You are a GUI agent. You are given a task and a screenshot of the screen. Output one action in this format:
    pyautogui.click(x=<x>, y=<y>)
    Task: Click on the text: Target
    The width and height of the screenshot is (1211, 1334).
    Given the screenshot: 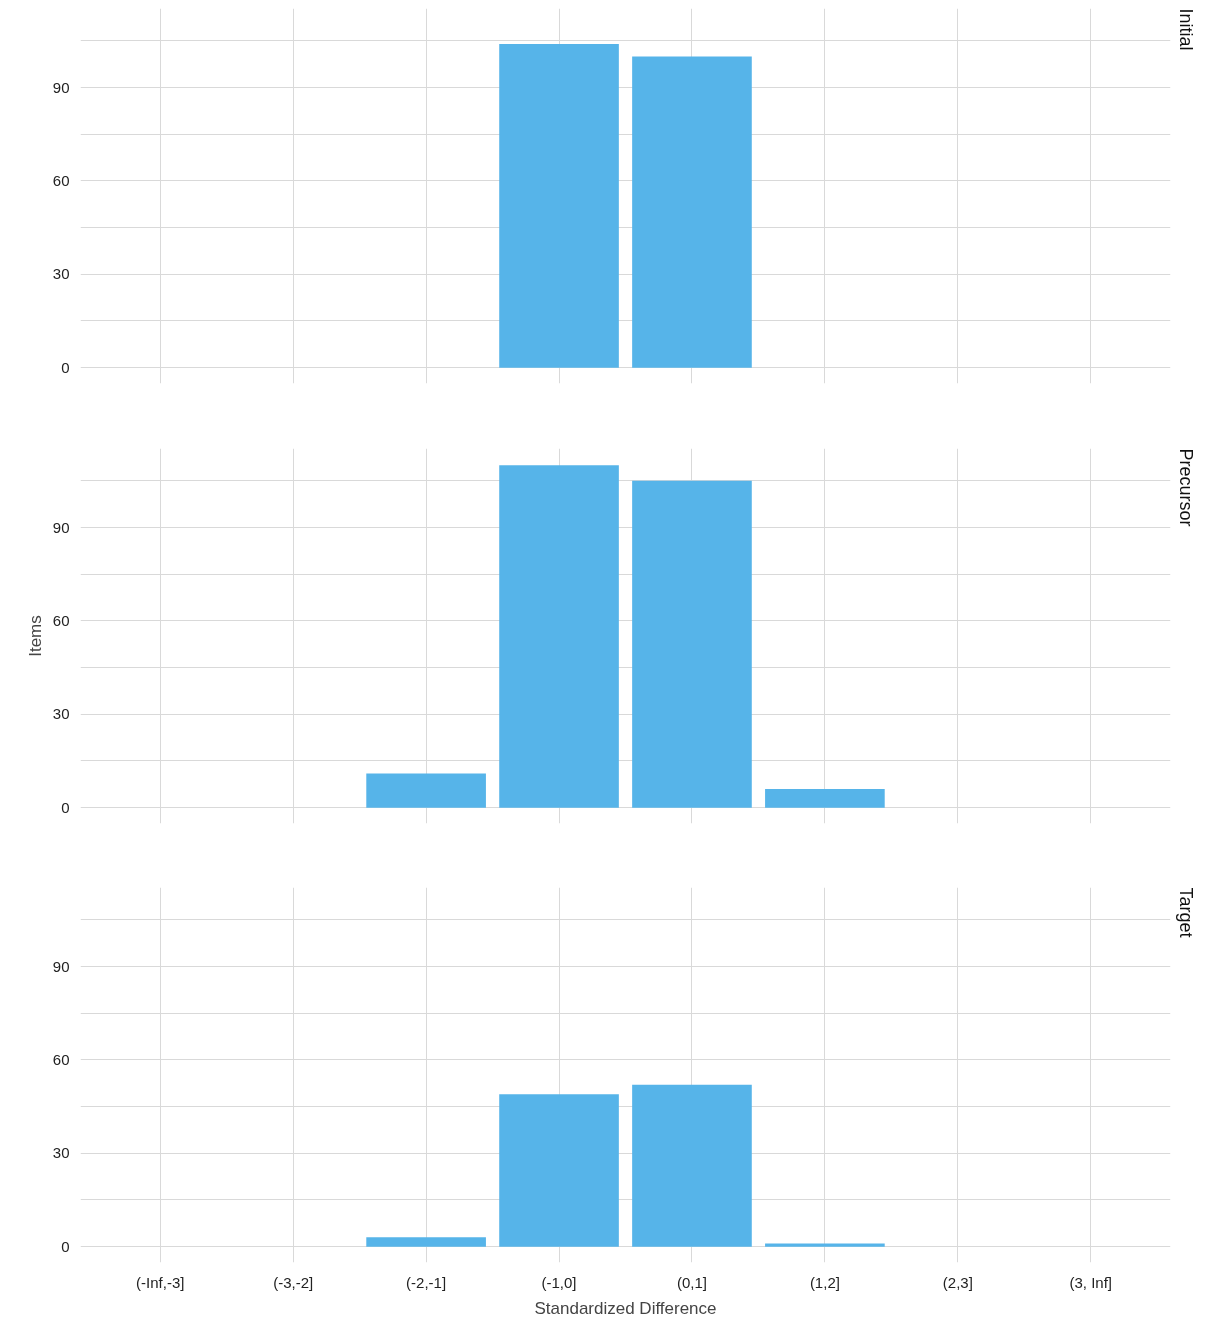 What is the action you would take?
    pyautogui.click(x=1185, y=912)
    